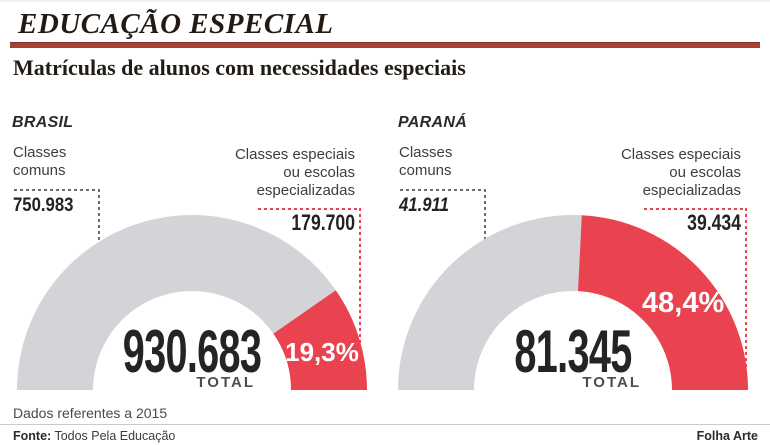 The image size is (770, 445). What do you see at coordinates (43, 122) in the screenshot?
I see `region-label: BRASIL` at bounding box center [43, 122].